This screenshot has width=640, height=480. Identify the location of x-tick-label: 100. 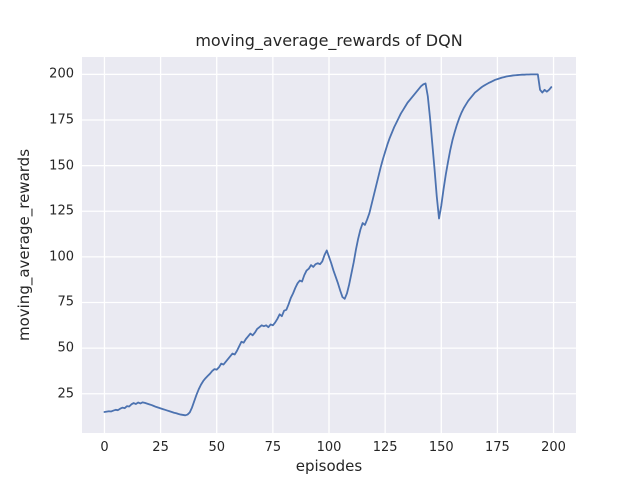
(329, 447).